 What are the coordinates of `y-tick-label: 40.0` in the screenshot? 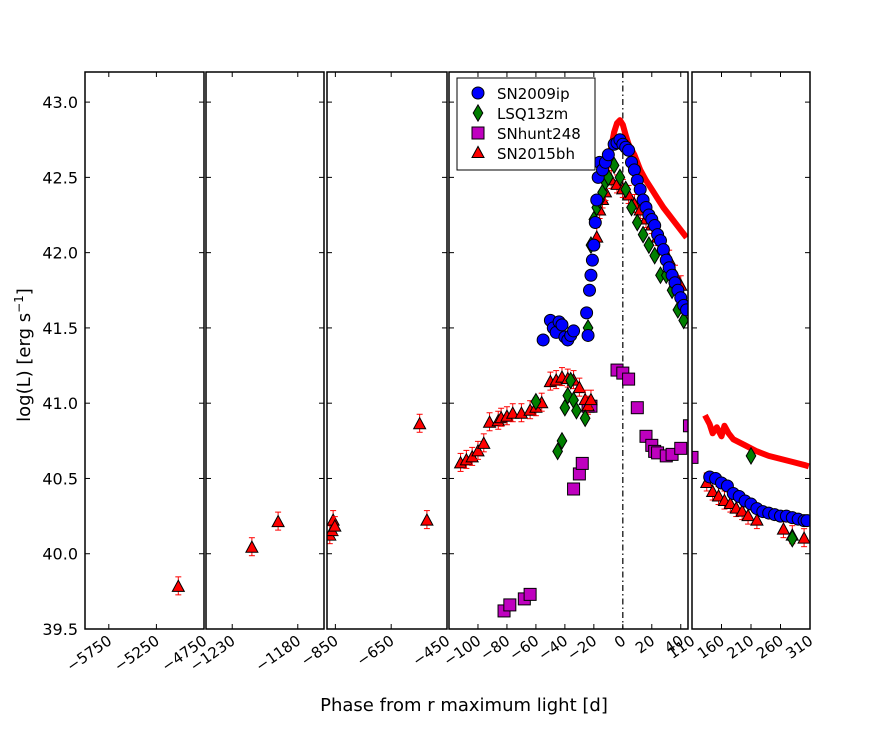 It's located at (60, 554).